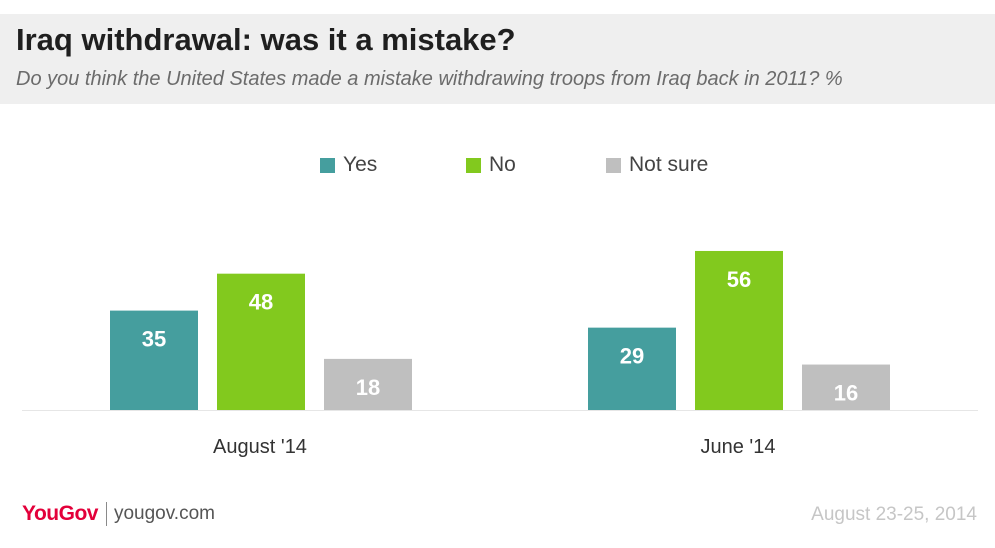 The height and width of the screenshot is (548, 995). Describe the element at coordinates (261, 302) in the screenshot. I see `data-label-no-0: 48` at that location.